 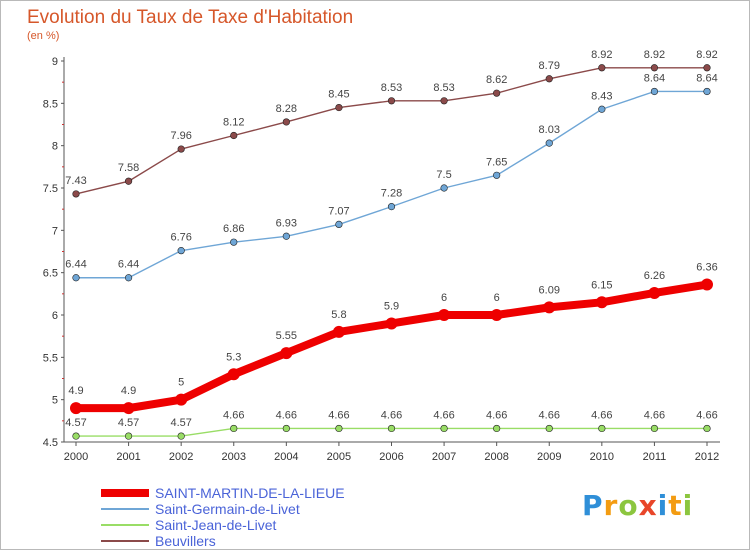 I want to click on data-label: 7.43, so click(x=75, y=181).